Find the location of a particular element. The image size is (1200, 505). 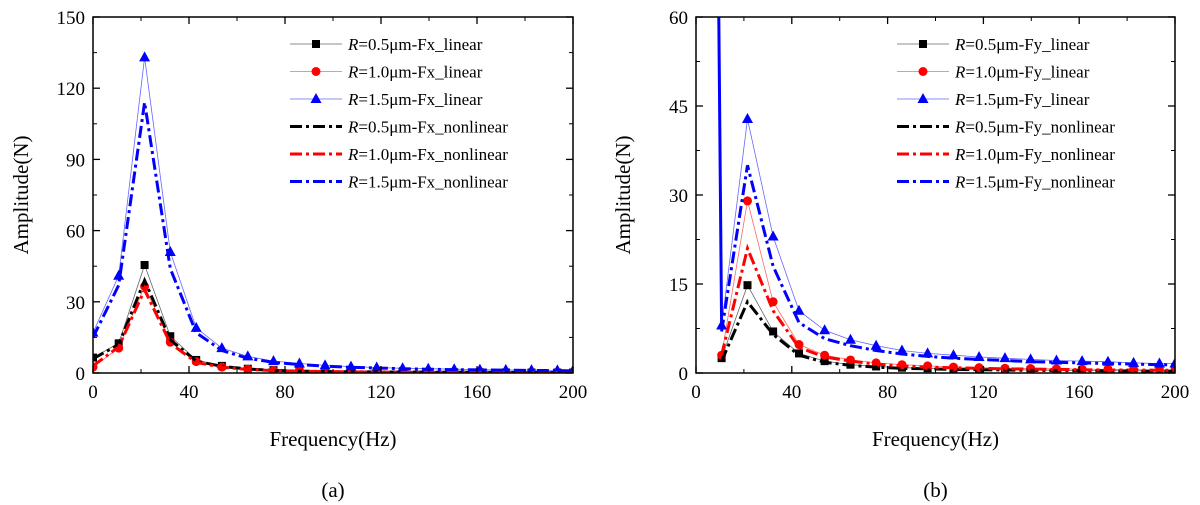

y-axis-title: Amplitude(N) is located at coordinates (21, 195).